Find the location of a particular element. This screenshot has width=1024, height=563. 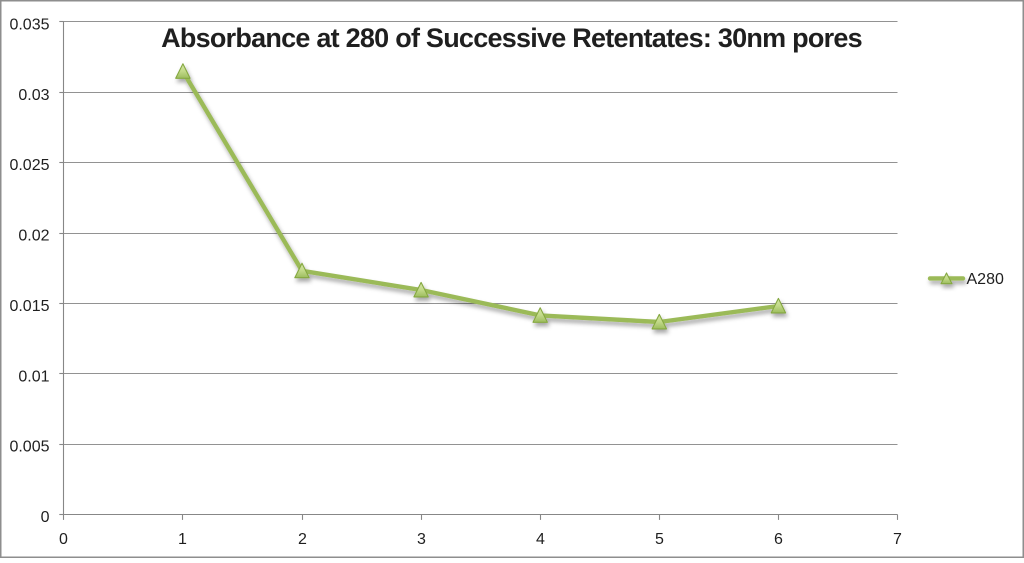

svg-text: 4 is located at coordinates (540, 539).